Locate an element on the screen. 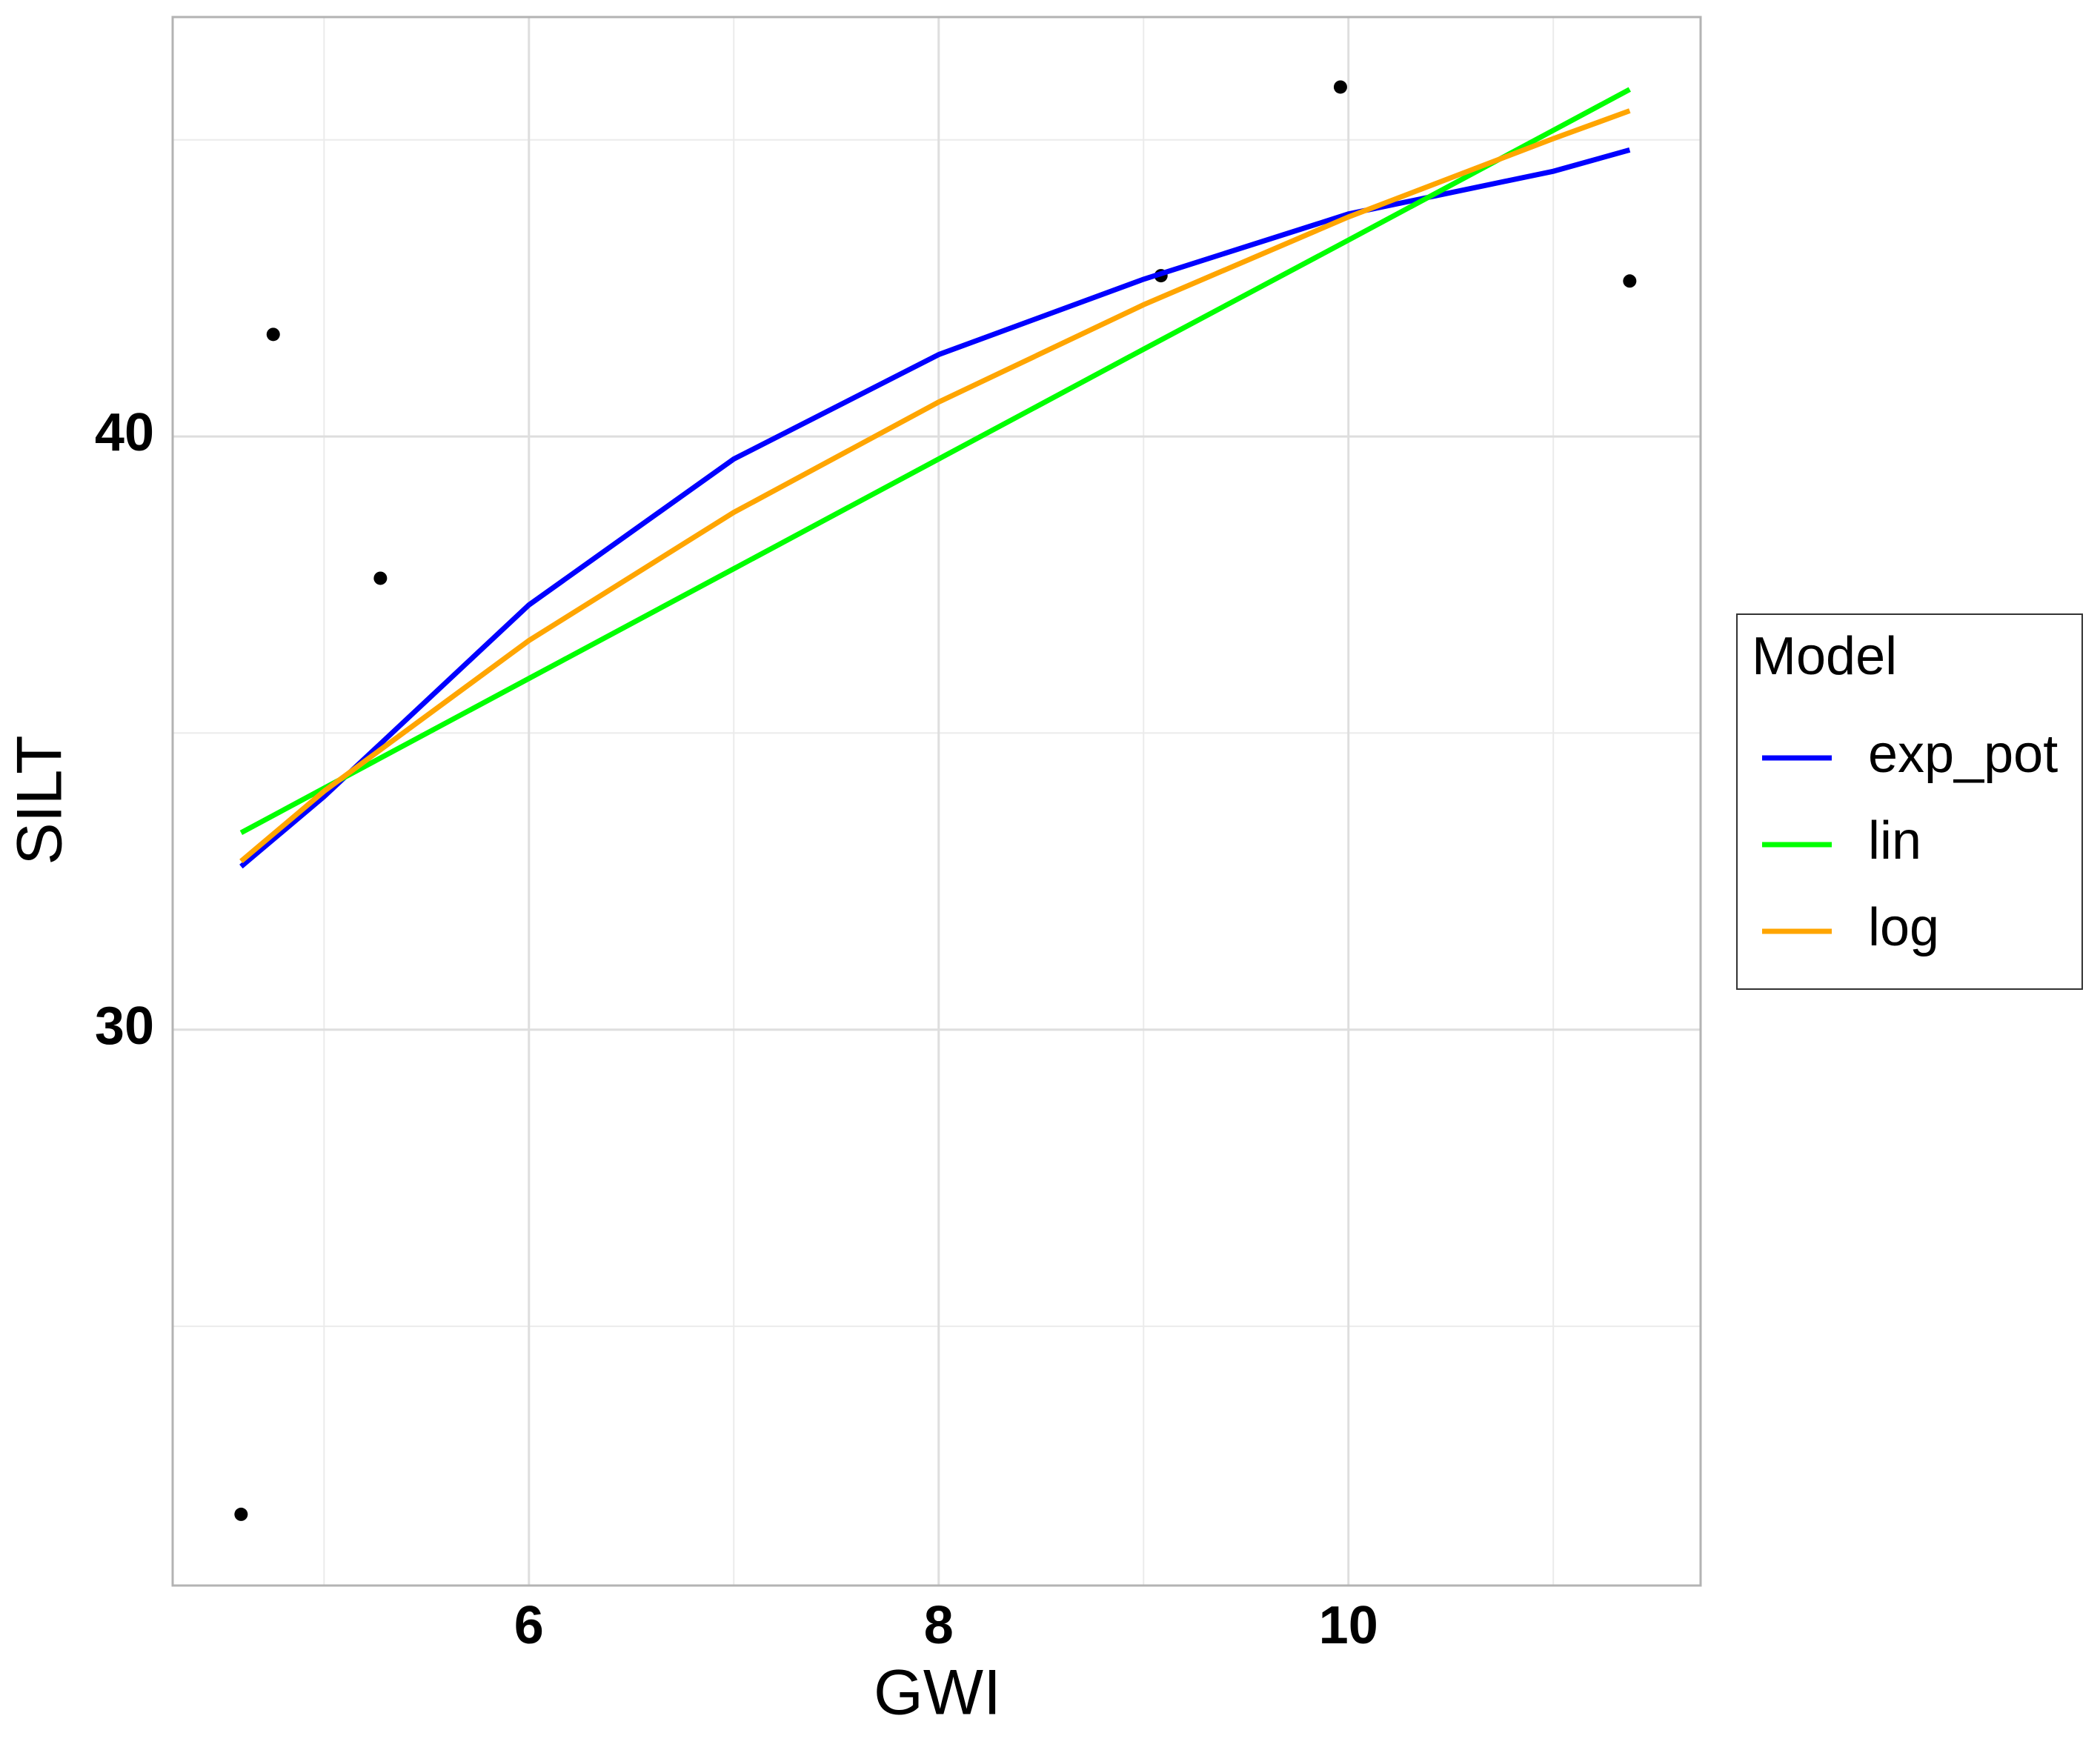 This screenshot has width=2100, height=1750. y-tick-label: 30 is located at coordinates (125, 1026).